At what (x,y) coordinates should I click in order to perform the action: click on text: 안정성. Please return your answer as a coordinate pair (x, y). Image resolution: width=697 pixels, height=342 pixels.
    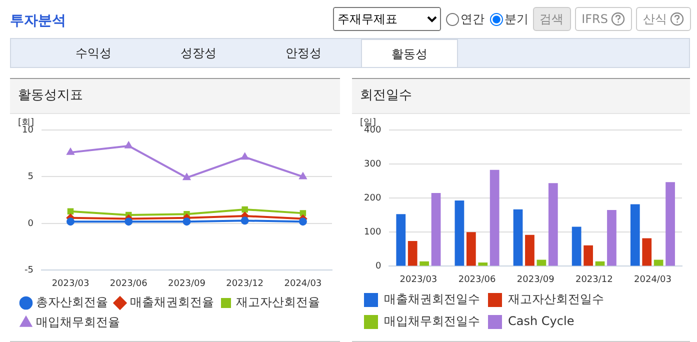
    Looking at the image, I should click on (303, 53).